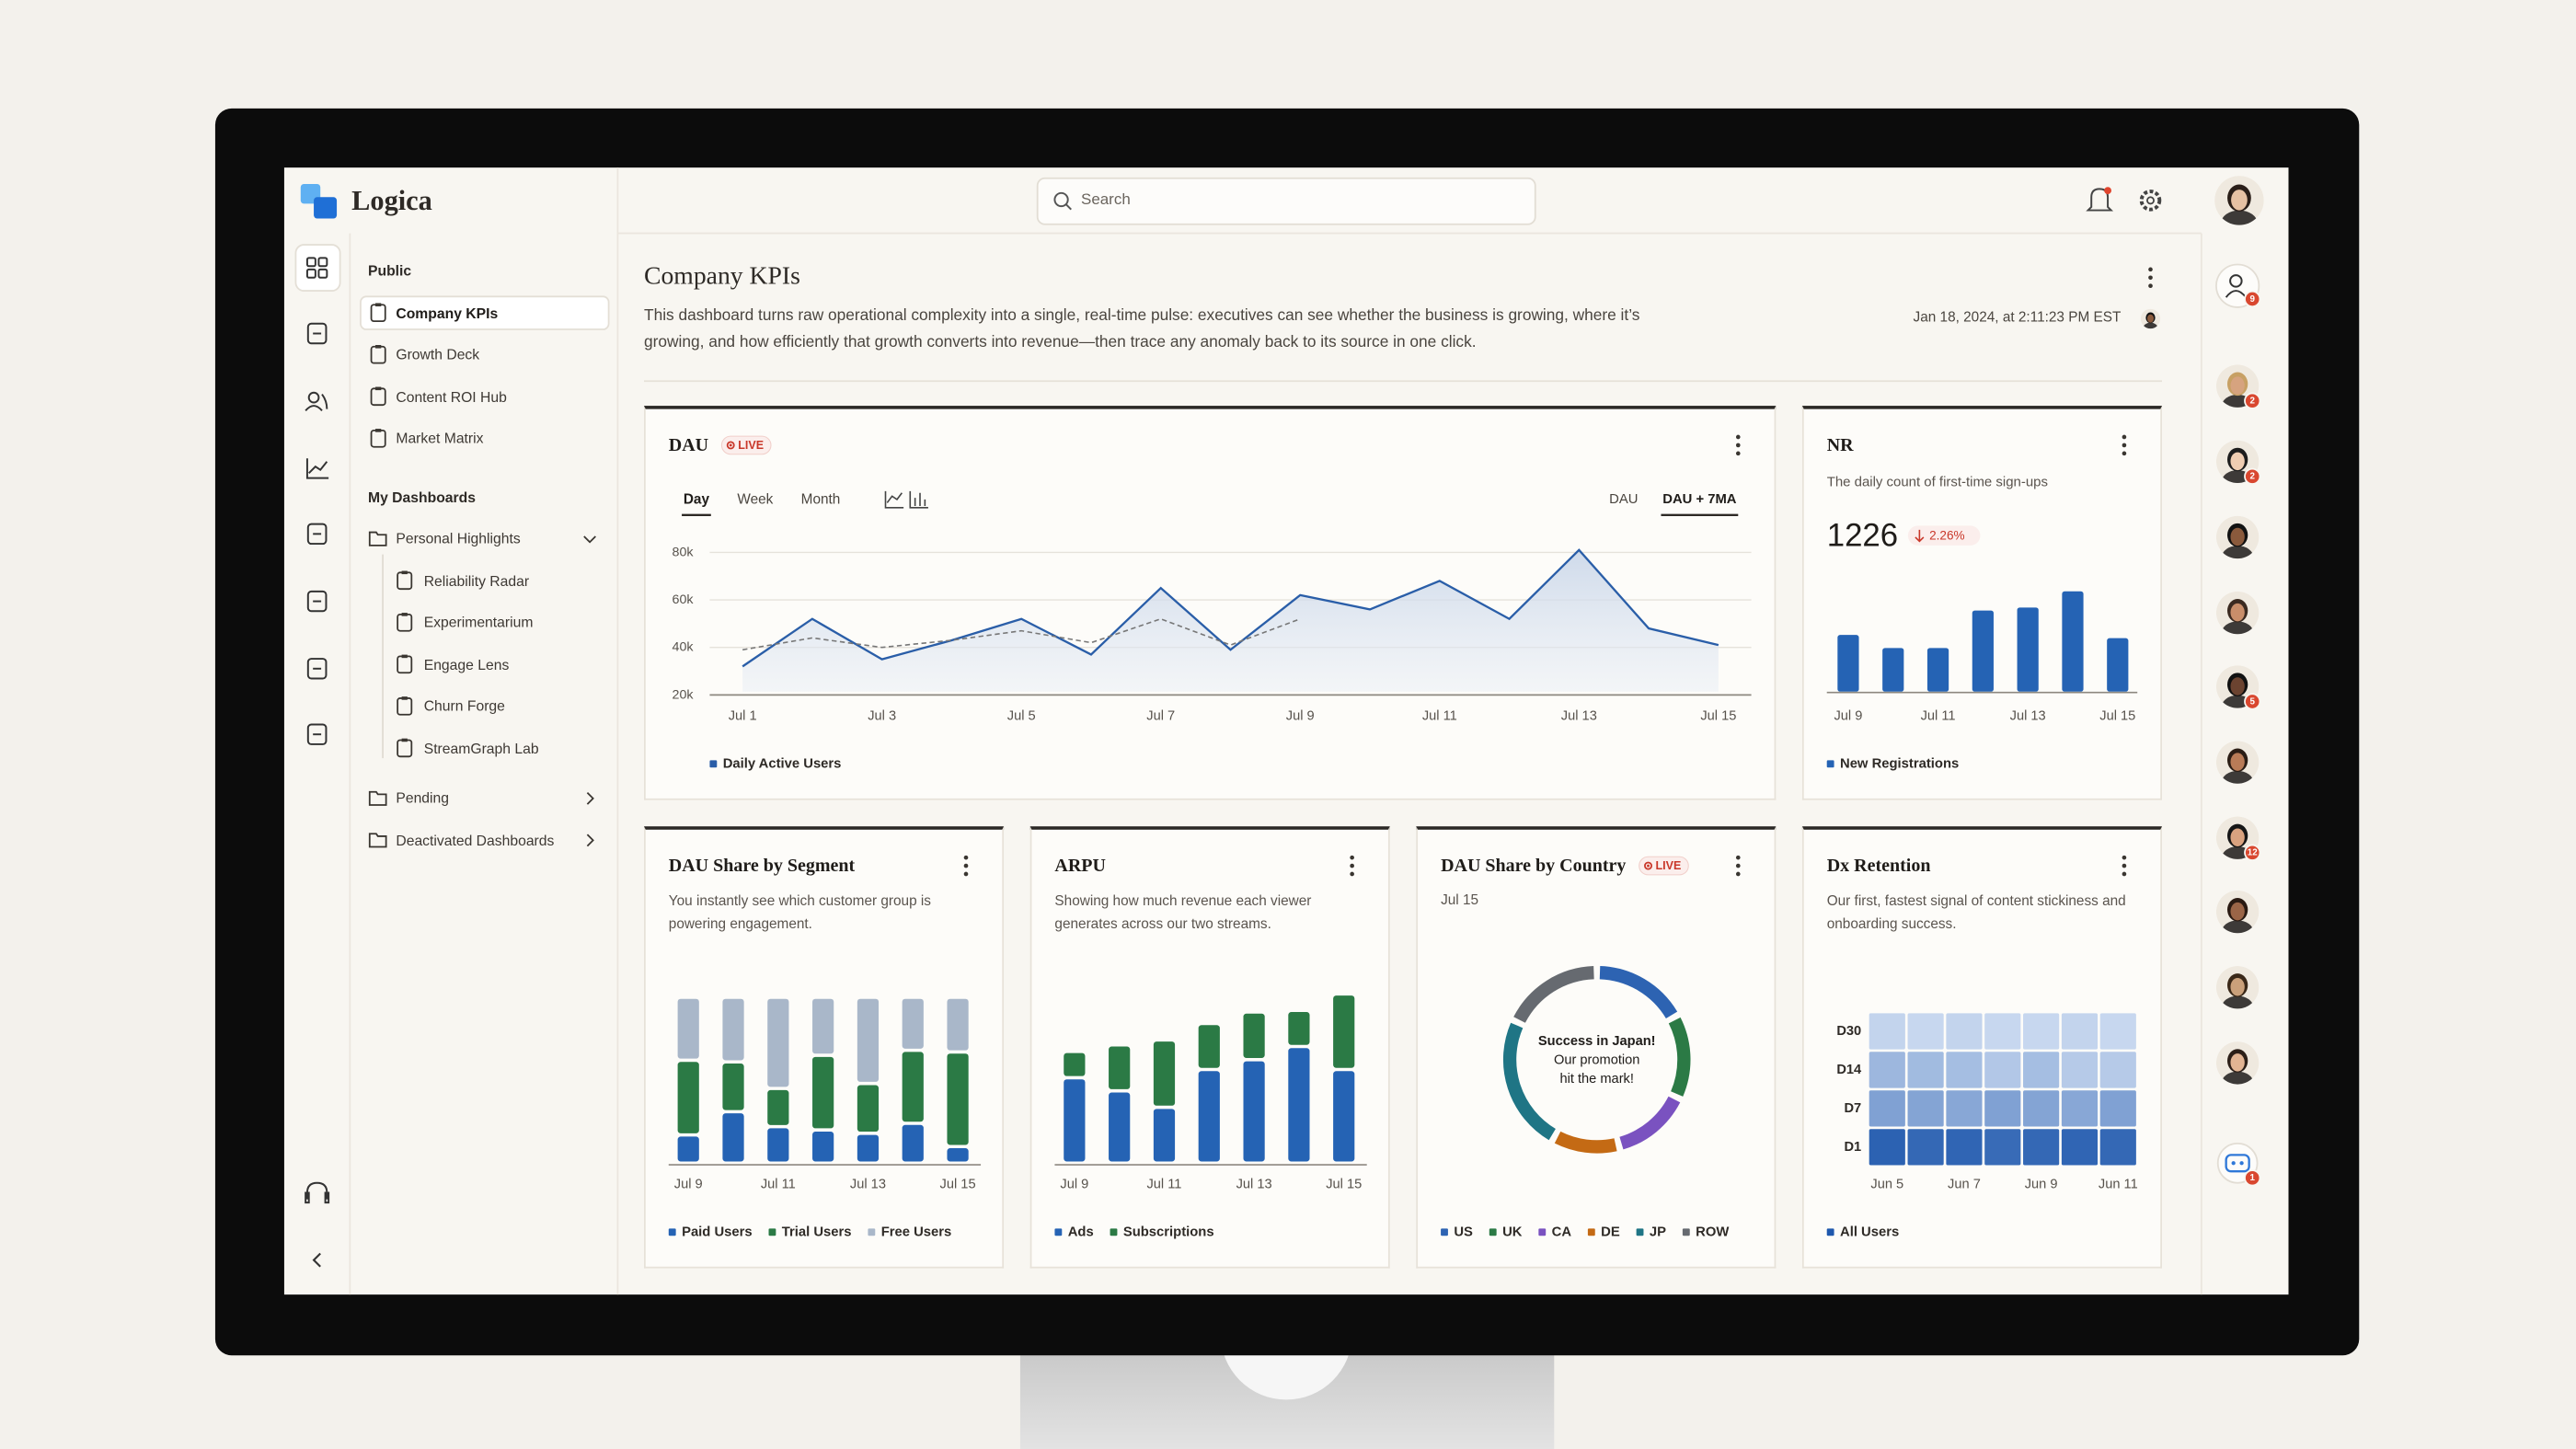 This screenshot has height=1449, width=2576. I want to click on nav-item: Reliability Radar, so click(476, 580).